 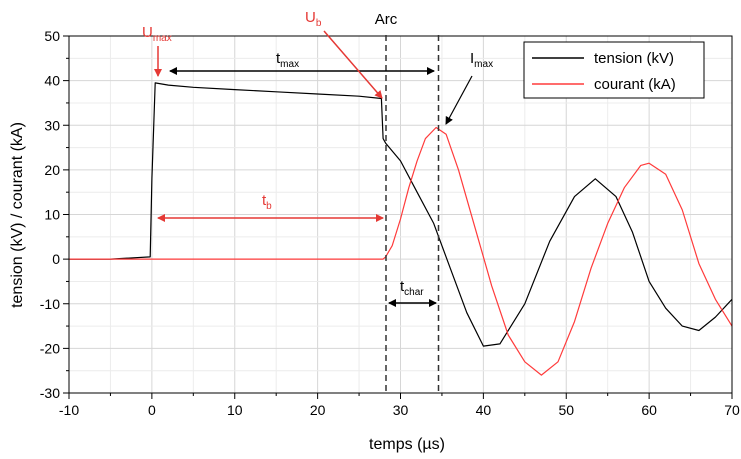 I want to click on y-tick-label: 10, so click(x=52, y=215).